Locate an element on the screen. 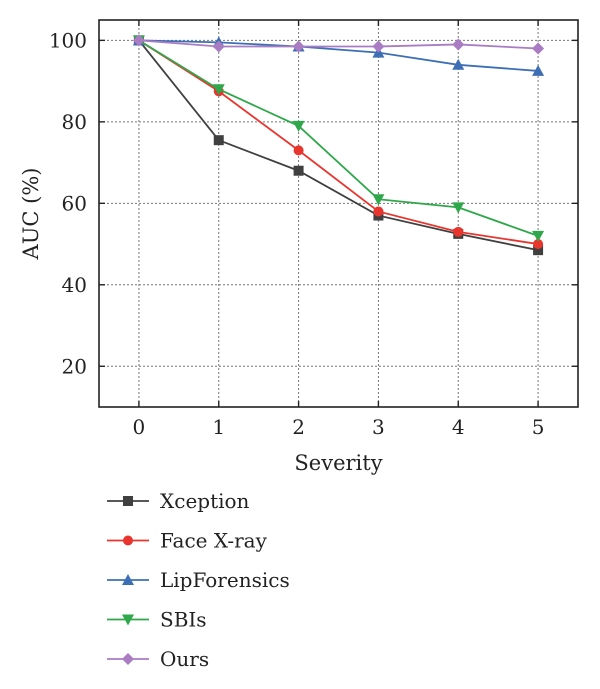  legend-marker-sbis is located at coordinates (128, 620).